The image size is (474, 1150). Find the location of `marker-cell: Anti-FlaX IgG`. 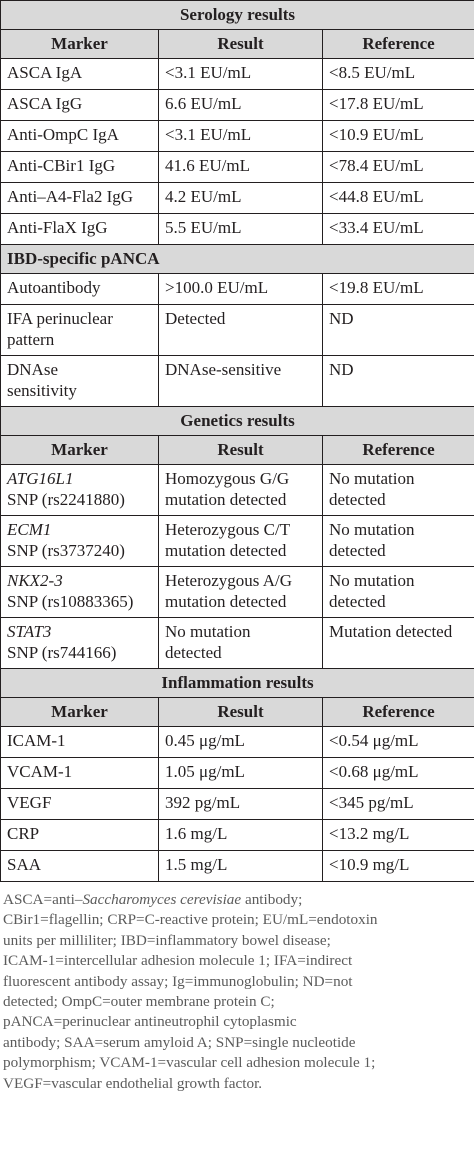

marker-cell: Anti-FlaX IgG is located at coordinates (79, 229).